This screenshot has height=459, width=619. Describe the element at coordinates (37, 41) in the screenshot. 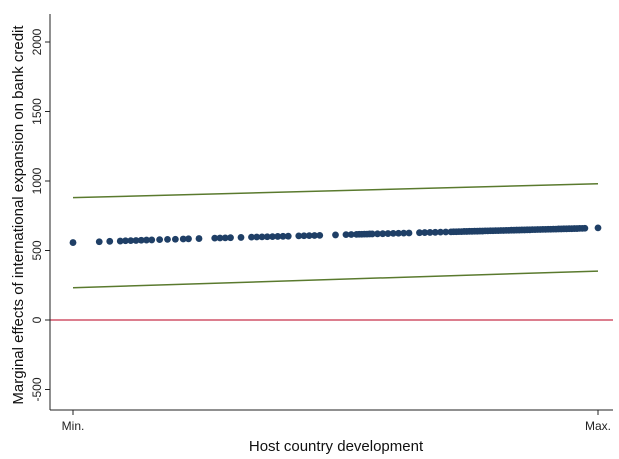

I see `y-tick-label: 2000` at that location.